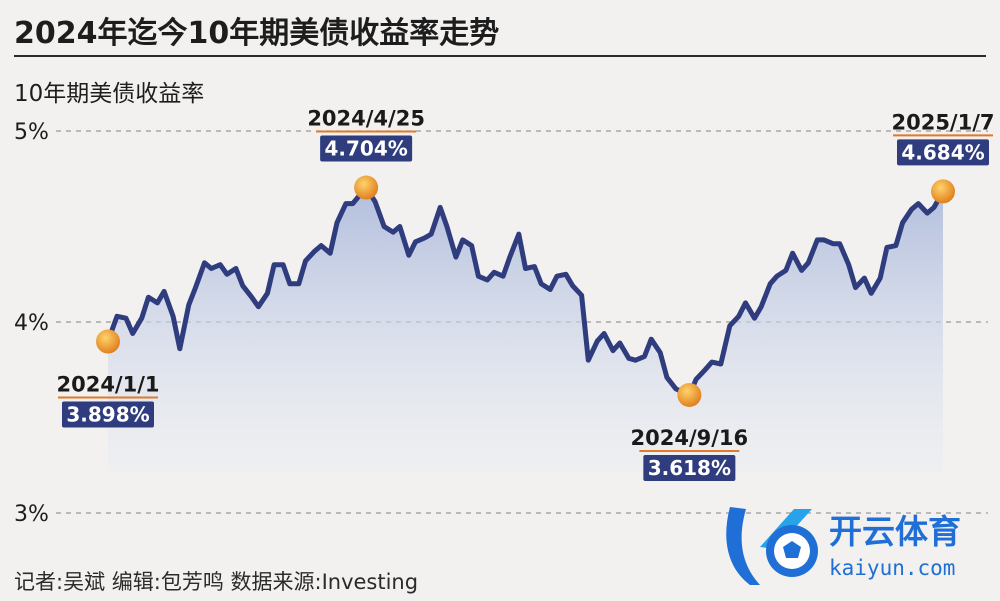 The height and width of the screenshot is (601, 1000). What do you see at coordinates (500, 56) in the screenshot?
I see `title-divider` at bounding box center [500, 56].